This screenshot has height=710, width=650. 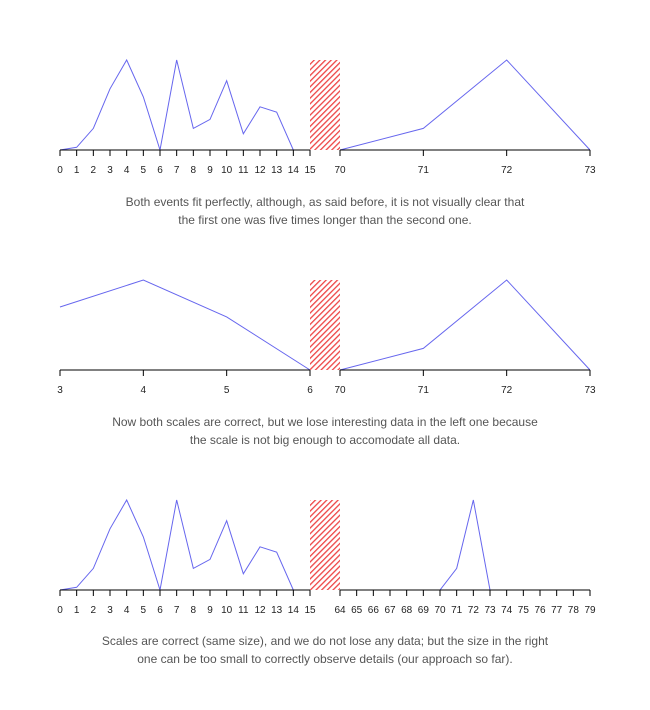 I want to click on chart-panel-2: 3 4 5 6 70 71 72 73, so click(x=326, y=337).